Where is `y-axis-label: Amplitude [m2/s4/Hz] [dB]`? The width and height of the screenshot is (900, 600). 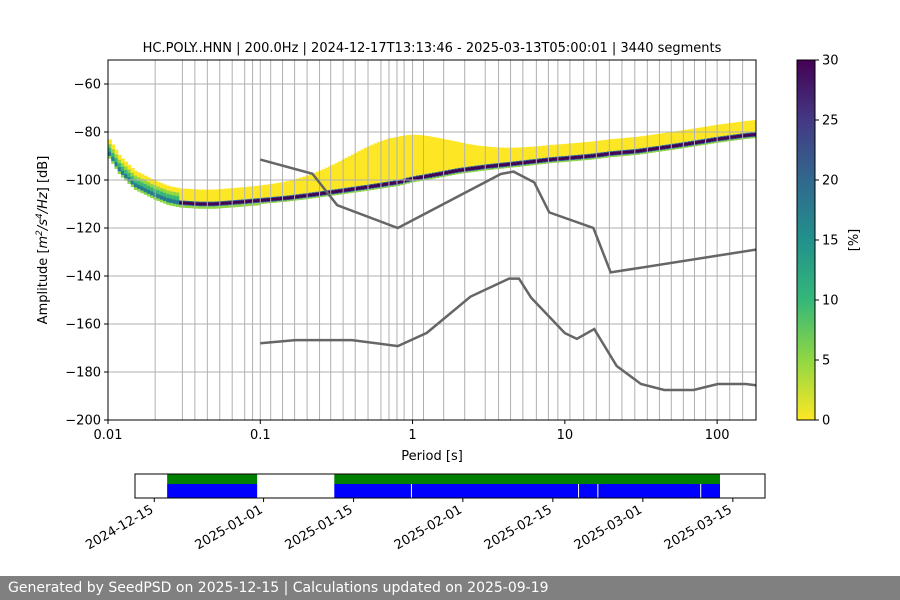 y-axis-label: Amplitude [m2/s4/Hz] [dB] is located at coordinates (43, 240).